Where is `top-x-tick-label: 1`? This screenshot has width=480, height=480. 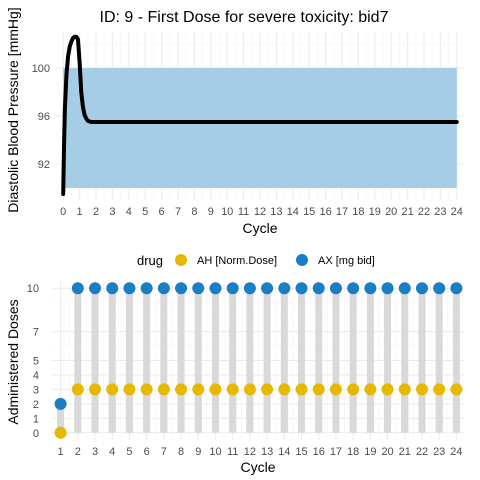 top-x-tick-label: 1 is located at coordinates (80, 212).